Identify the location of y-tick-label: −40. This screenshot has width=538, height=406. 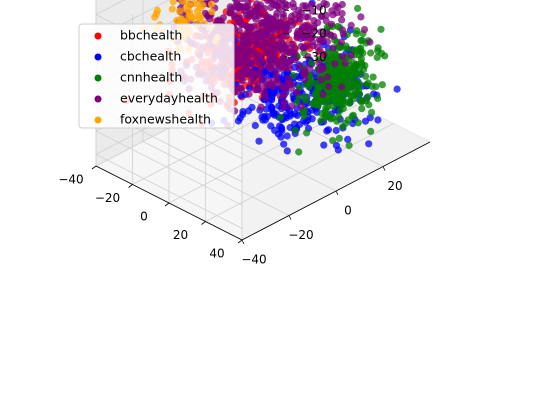
(253, 260).